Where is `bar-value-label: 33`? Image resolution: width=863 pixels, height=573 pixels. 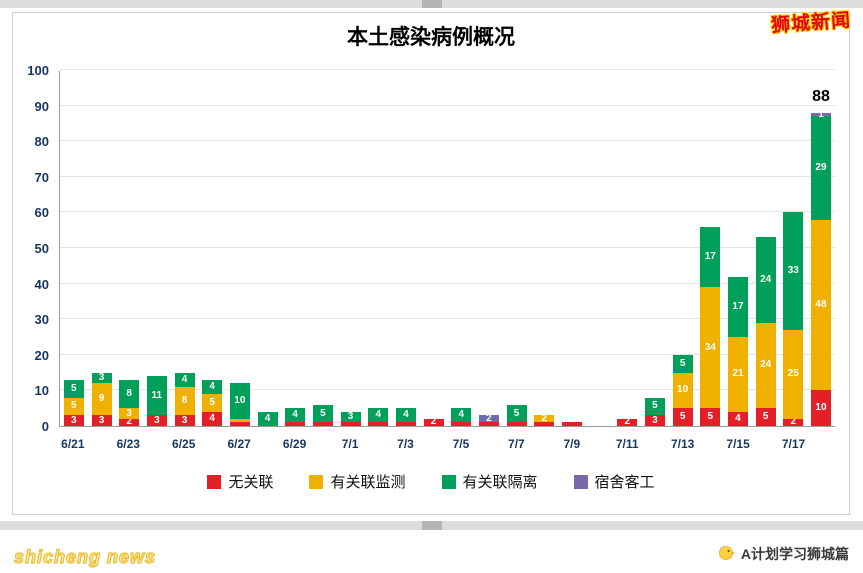 bar-value-label: 33 is located at coordinates (793, 271).